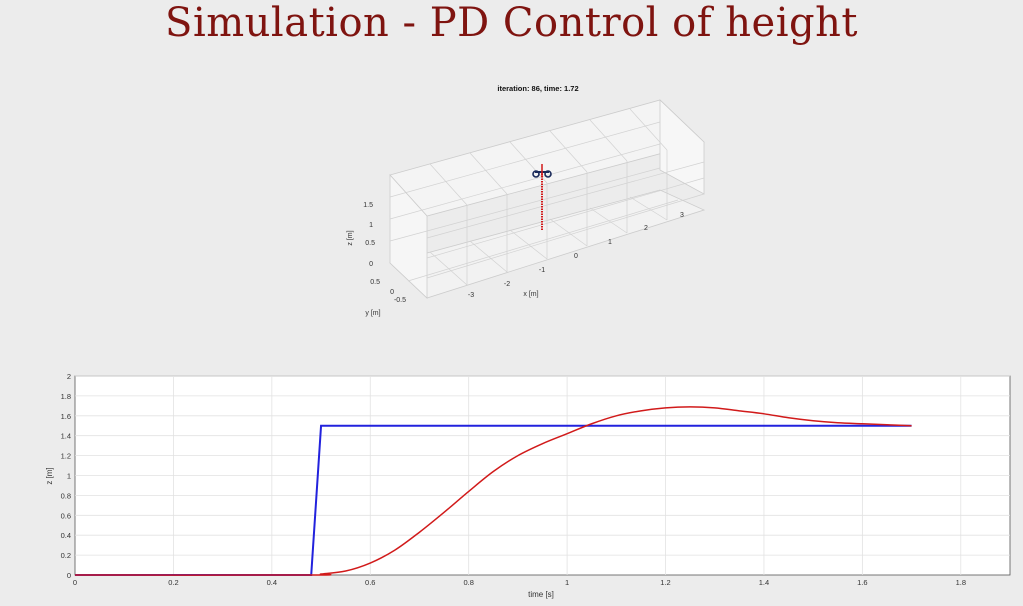 The height and width of the screenshot is (606, 1023). What do you see at coordinates (66, 495) in the screenshot?
I see `y-tick-label: 0.8` at bounding box center [66, 495].